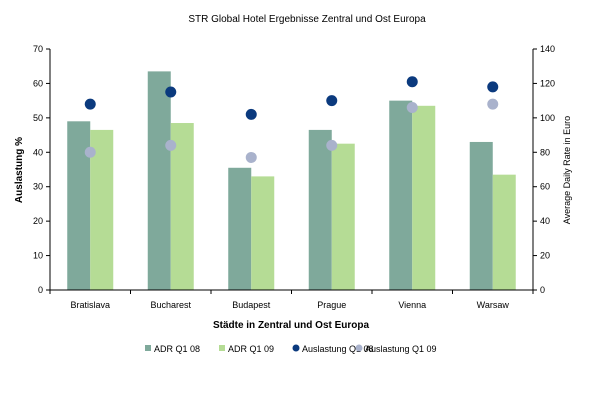 This screenshot has width=614, height=413. Describe the element at coordinates (547, 118) in the screenshot. I see `y2-tick-label: 100` at that location.